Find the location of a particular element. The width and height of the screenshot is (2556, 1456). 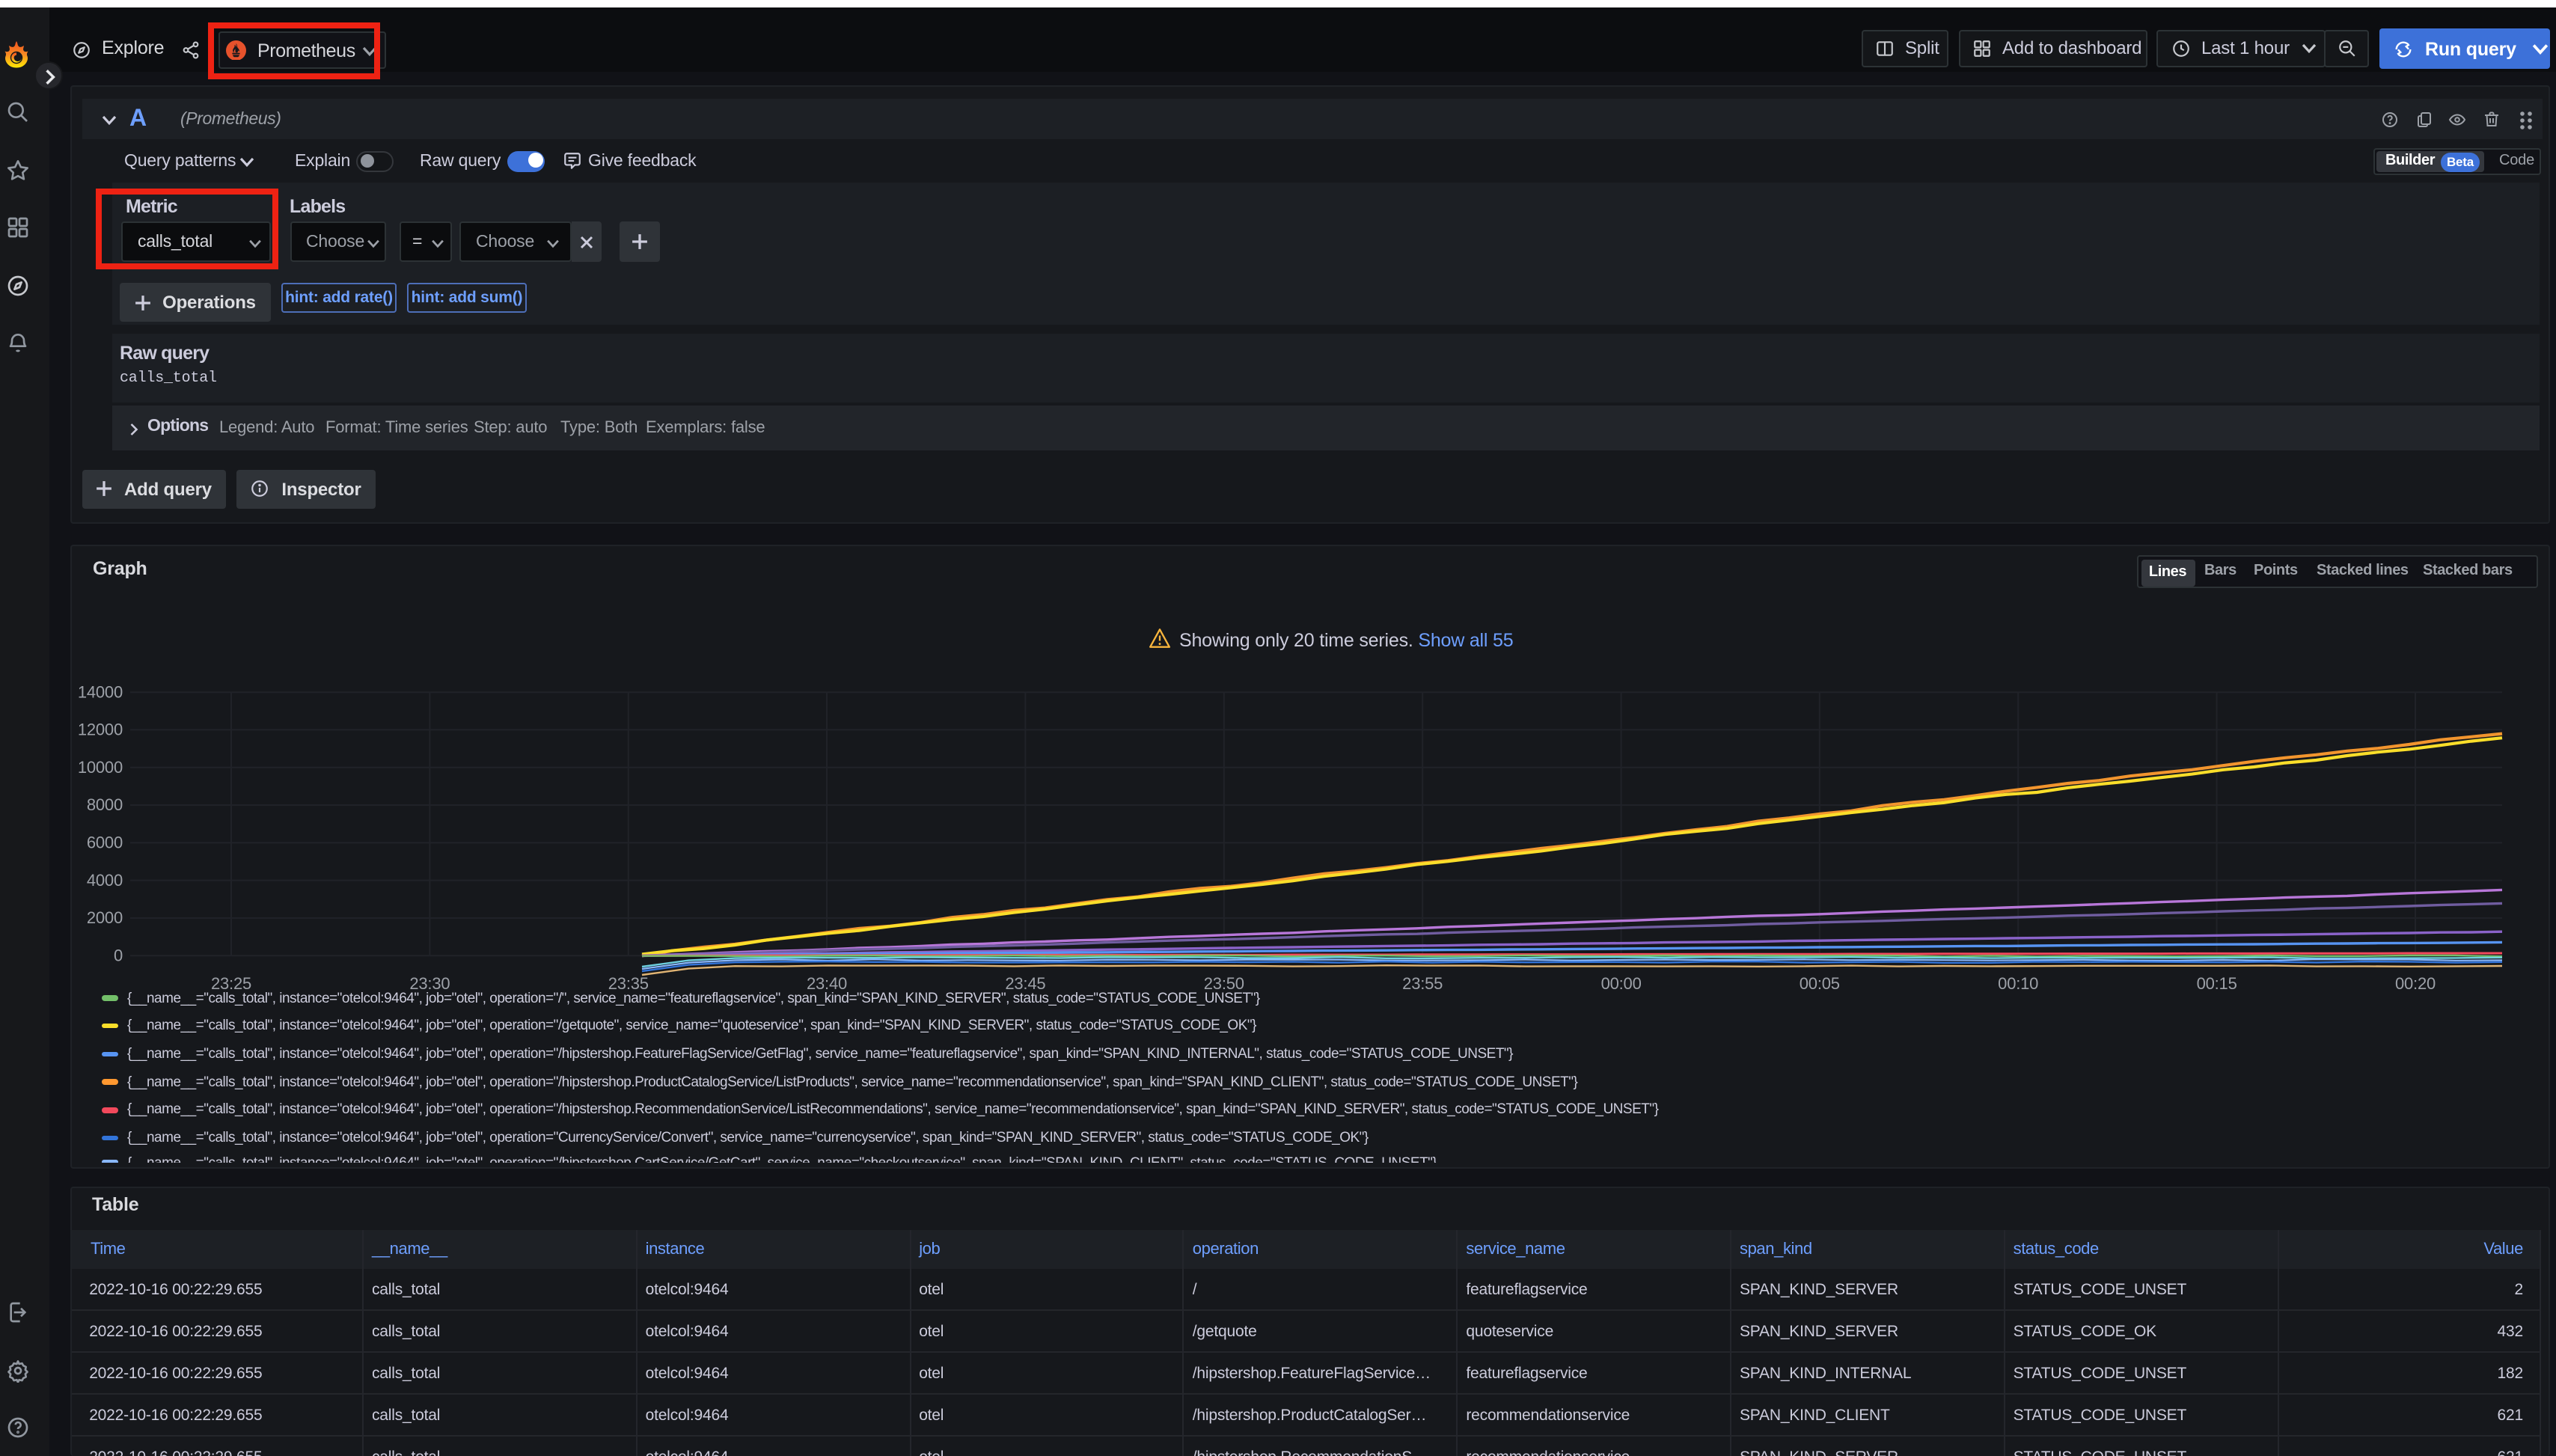

svg-text: 0 is located at coordinates (118, 955).